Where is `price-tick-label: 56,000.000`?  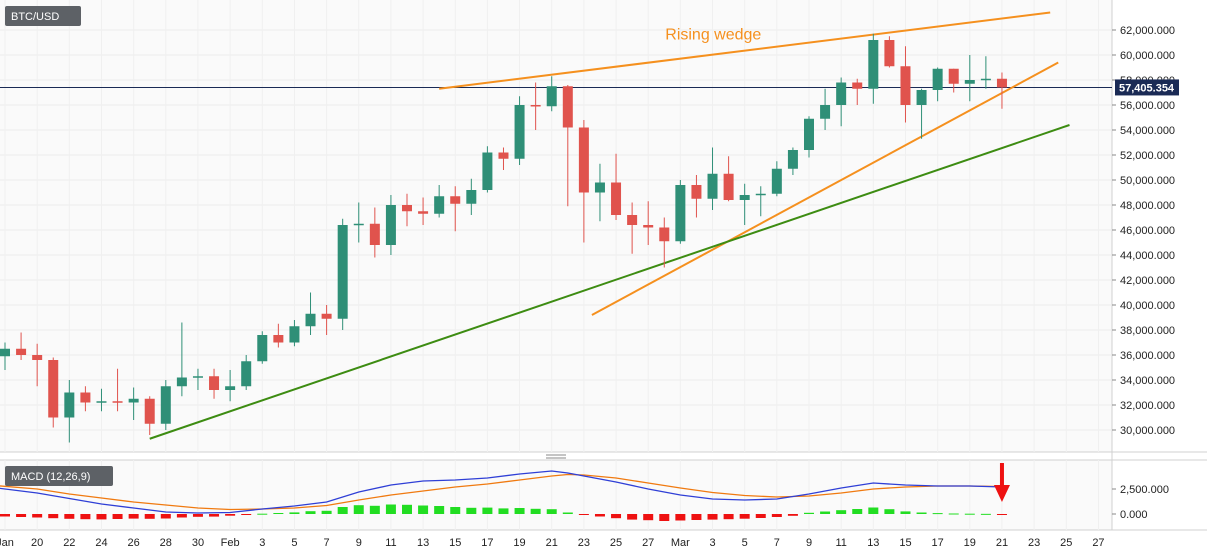
price-tick-label: 56,000.000 is located at coordinates (1147, 106).